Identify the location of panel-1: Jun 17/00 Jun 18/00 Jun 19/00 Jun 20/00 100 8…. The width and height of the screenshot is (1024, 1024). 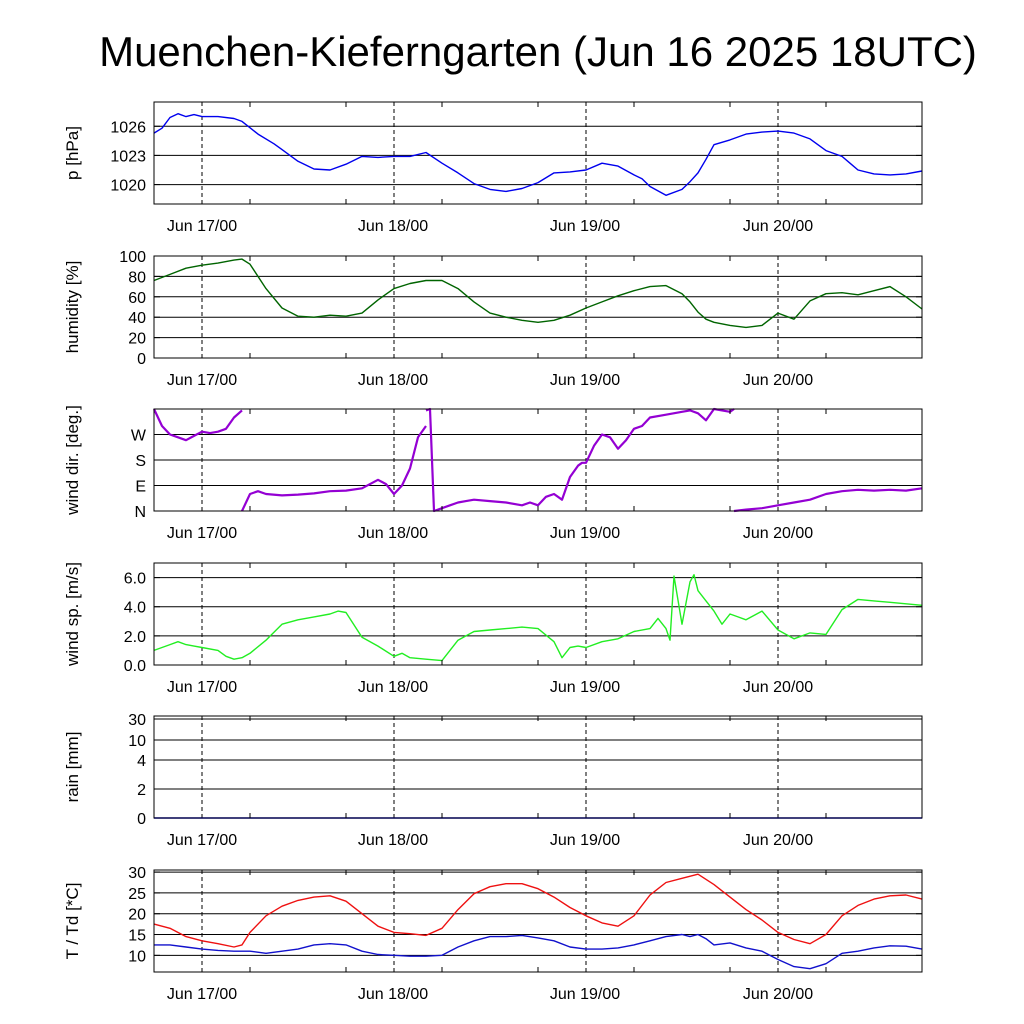
(493, 319).